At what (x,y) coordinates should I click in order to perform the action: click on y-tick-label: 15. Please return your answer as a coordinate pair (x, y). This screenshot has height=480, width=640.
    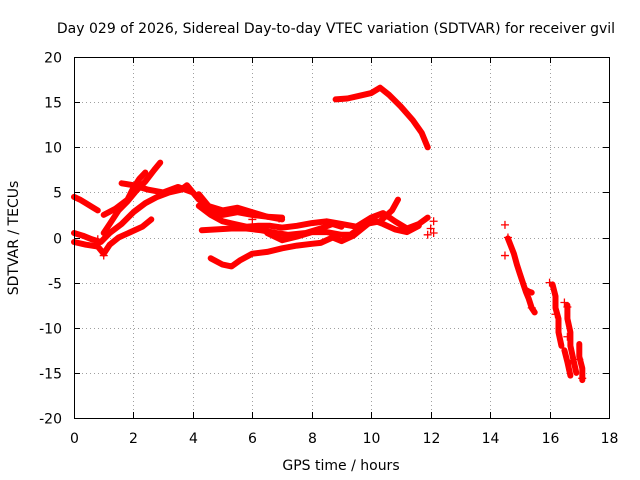
    Looking at the image, I should click on (53, 104).